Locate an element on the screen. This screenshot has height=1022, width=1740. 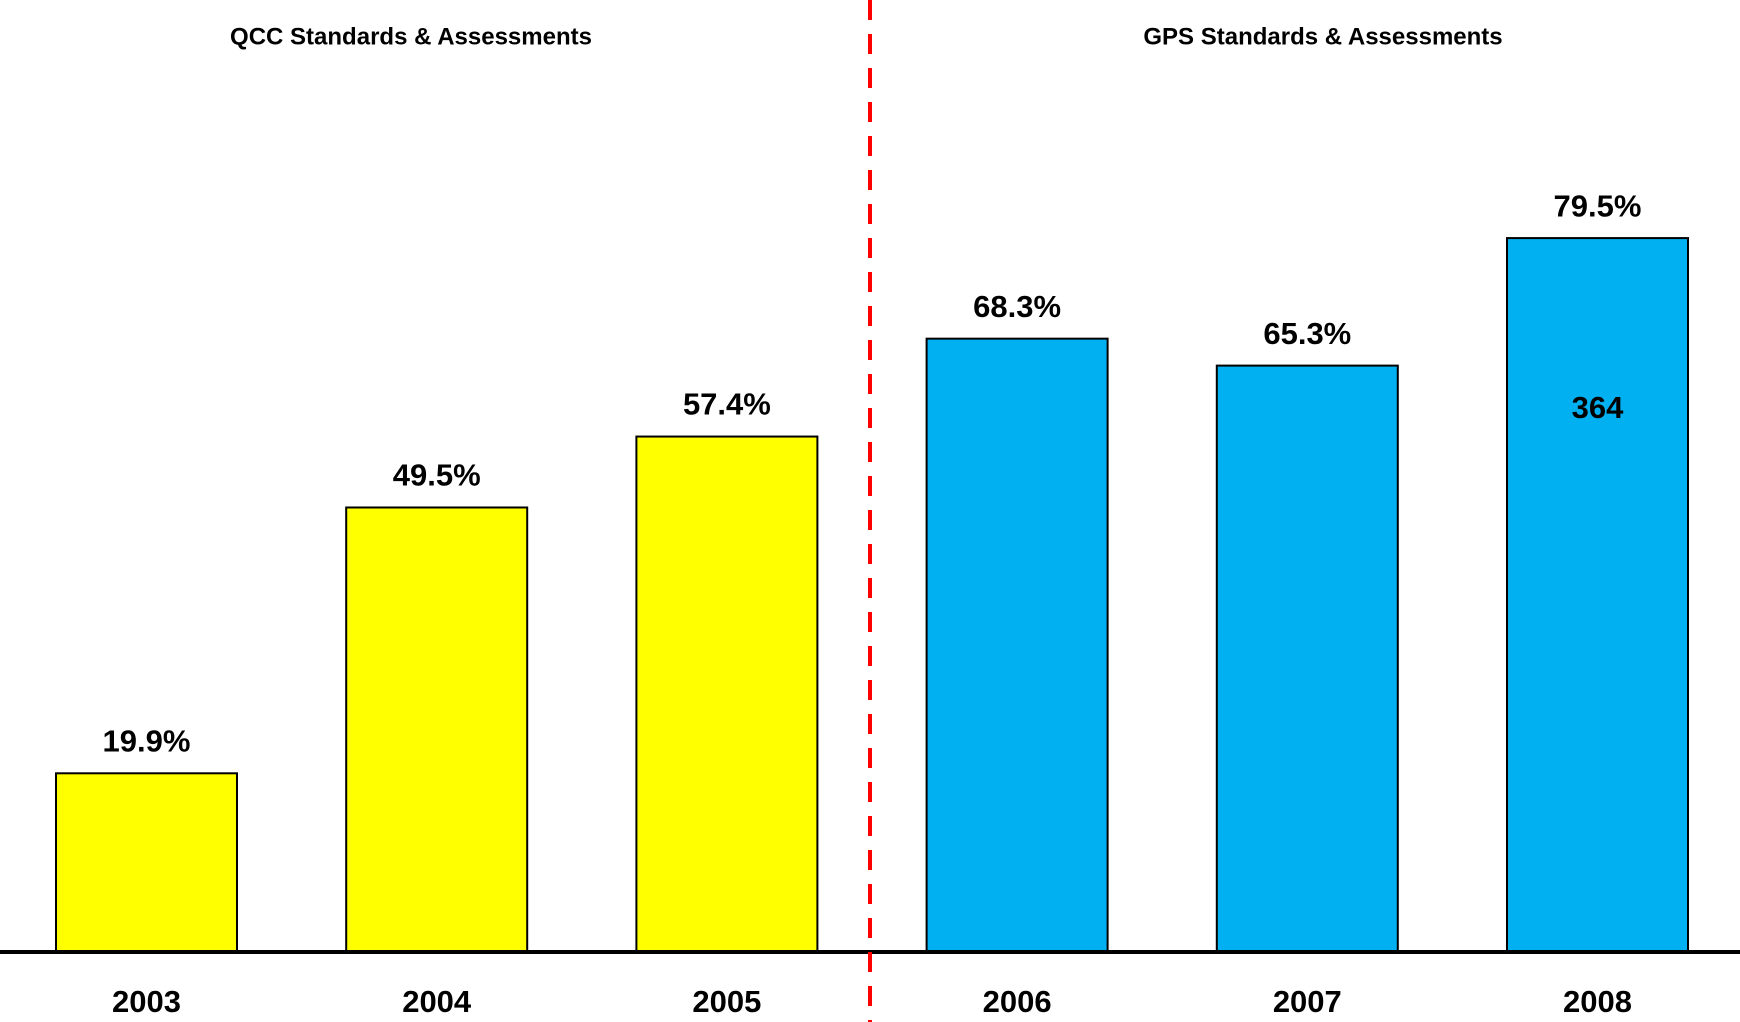
group-label: QCC Standards & Assessments is located at coordinates (411, 36).